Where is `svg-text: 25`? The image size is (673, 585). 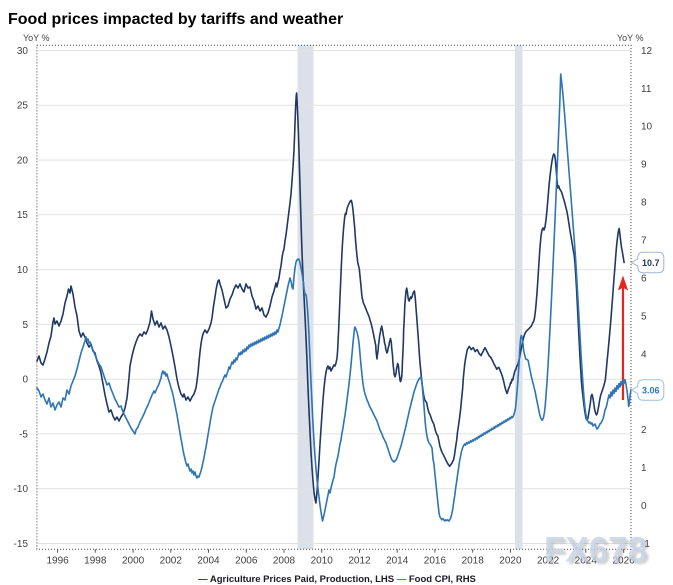 svg-text: 25 is located at coordinates (23, 106).